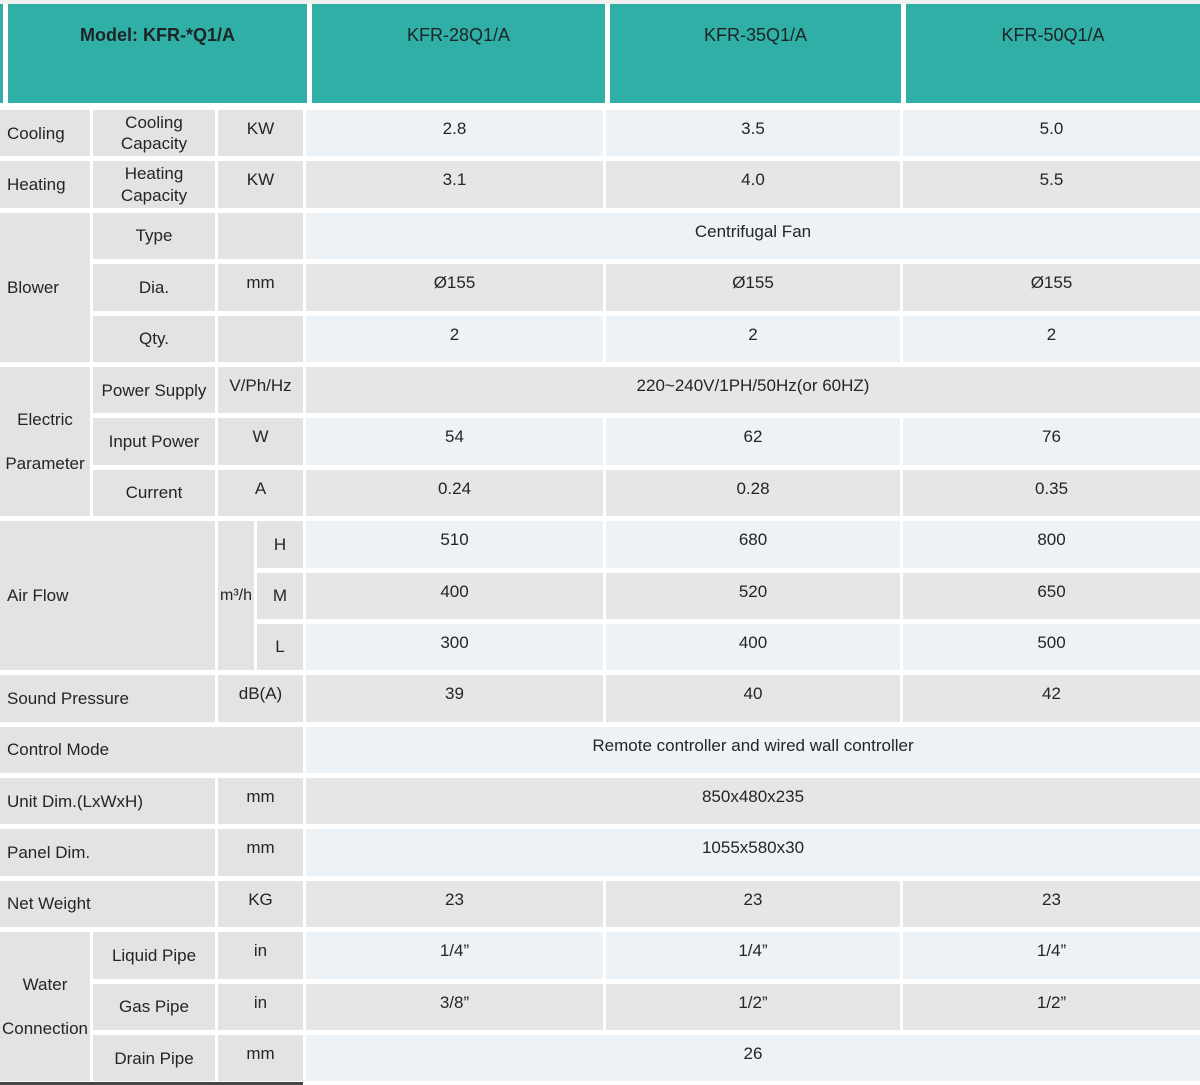 The height and width of the screenshot is (1085, 1200). Describe the element at coordinates (1053, 53) in the screenshot. I see `header-column-kfr50: KFR-50Q1/A` at that location.